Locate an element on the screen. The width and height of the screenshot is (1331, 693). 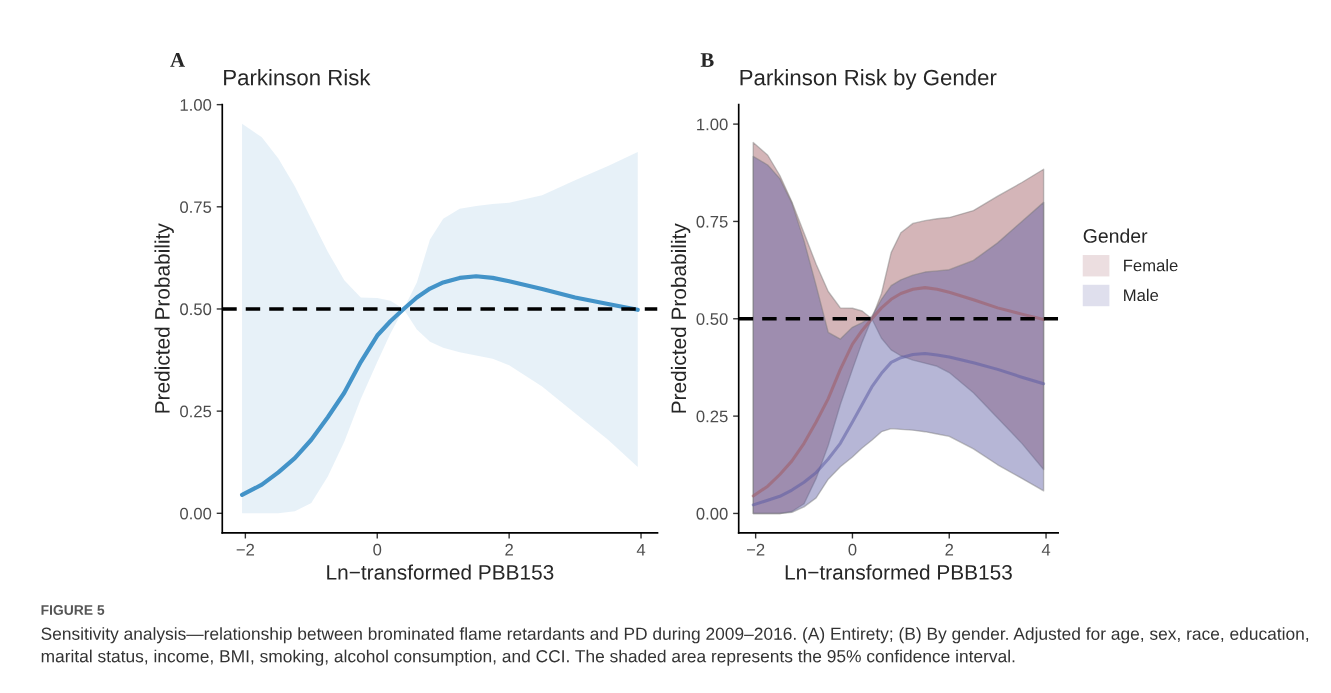
text: A is located at coordinates (177, 60).